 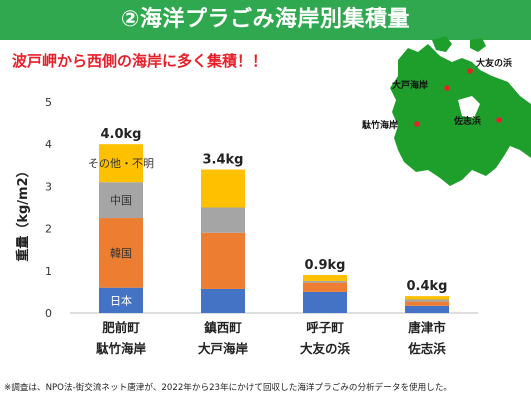 What do you see at coordinates (442, 44) in the screenshot?
I see `map-island-north` at bounding box center [442, 44].